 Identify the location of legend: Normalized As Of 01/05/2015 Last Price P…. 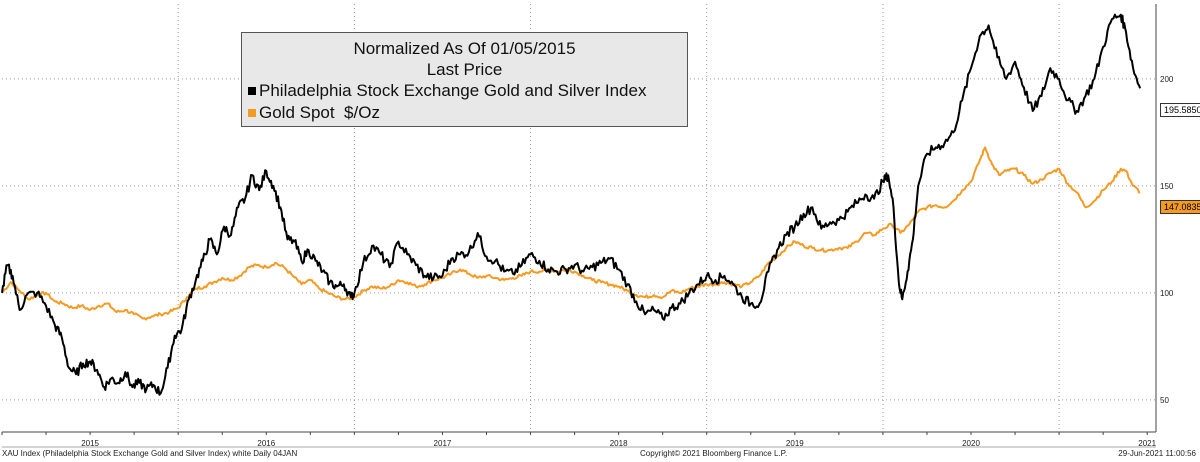
(464, 79).